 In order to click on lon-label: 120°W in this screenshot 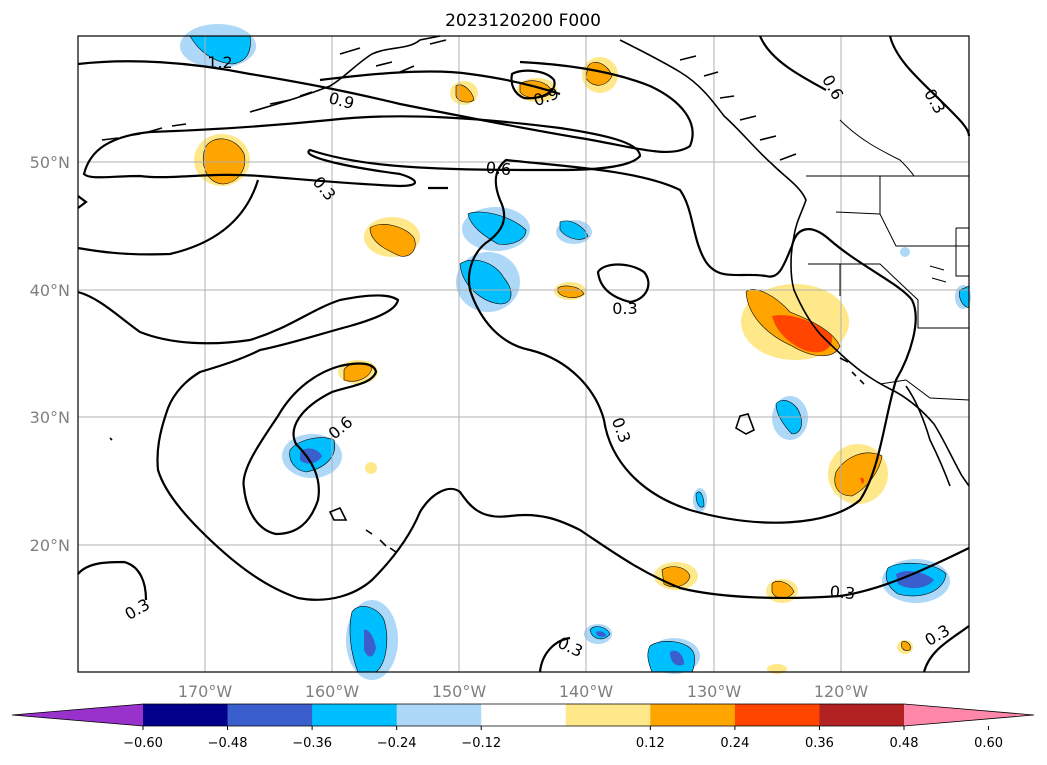, I will do `click(841, 691)`.